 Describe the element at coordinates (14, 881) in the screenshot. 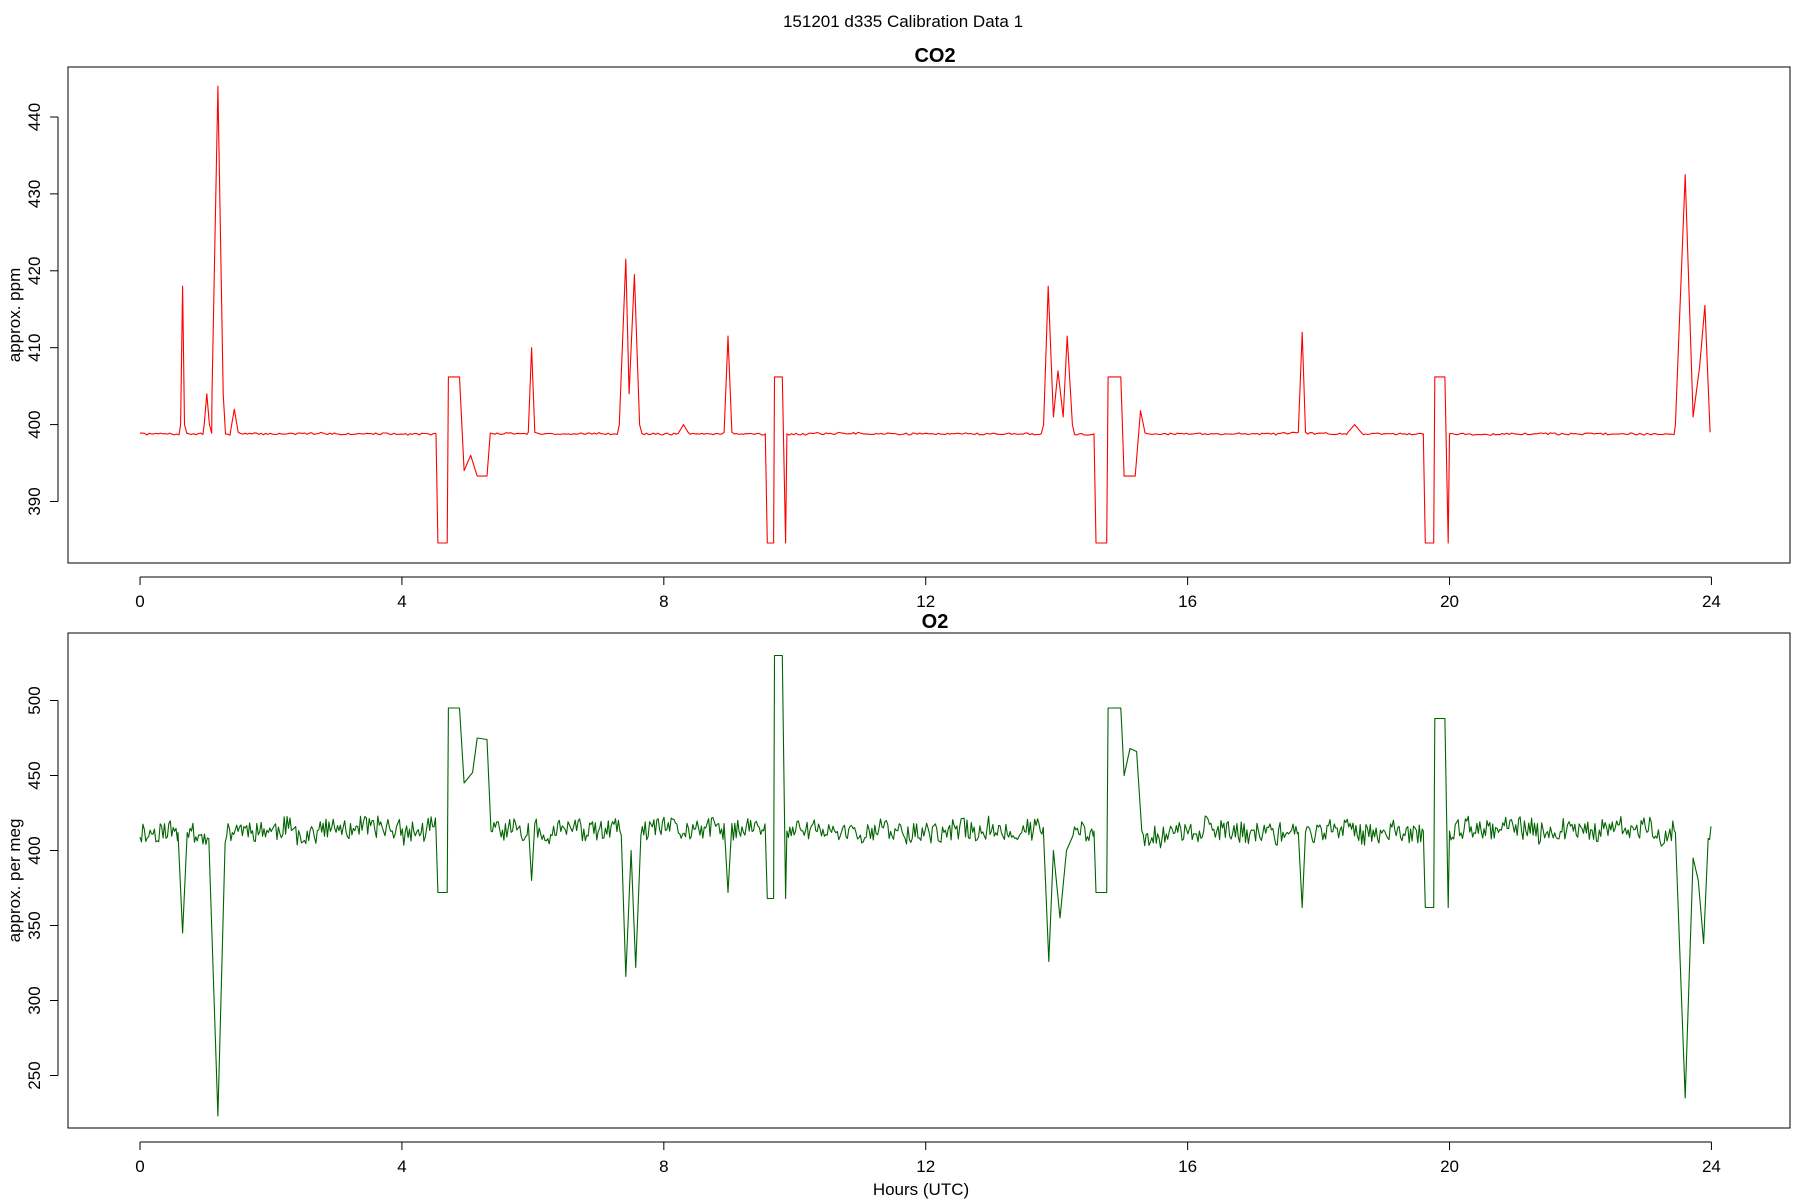

I see `o2-y-axis-label: approx. per meg` at that location.